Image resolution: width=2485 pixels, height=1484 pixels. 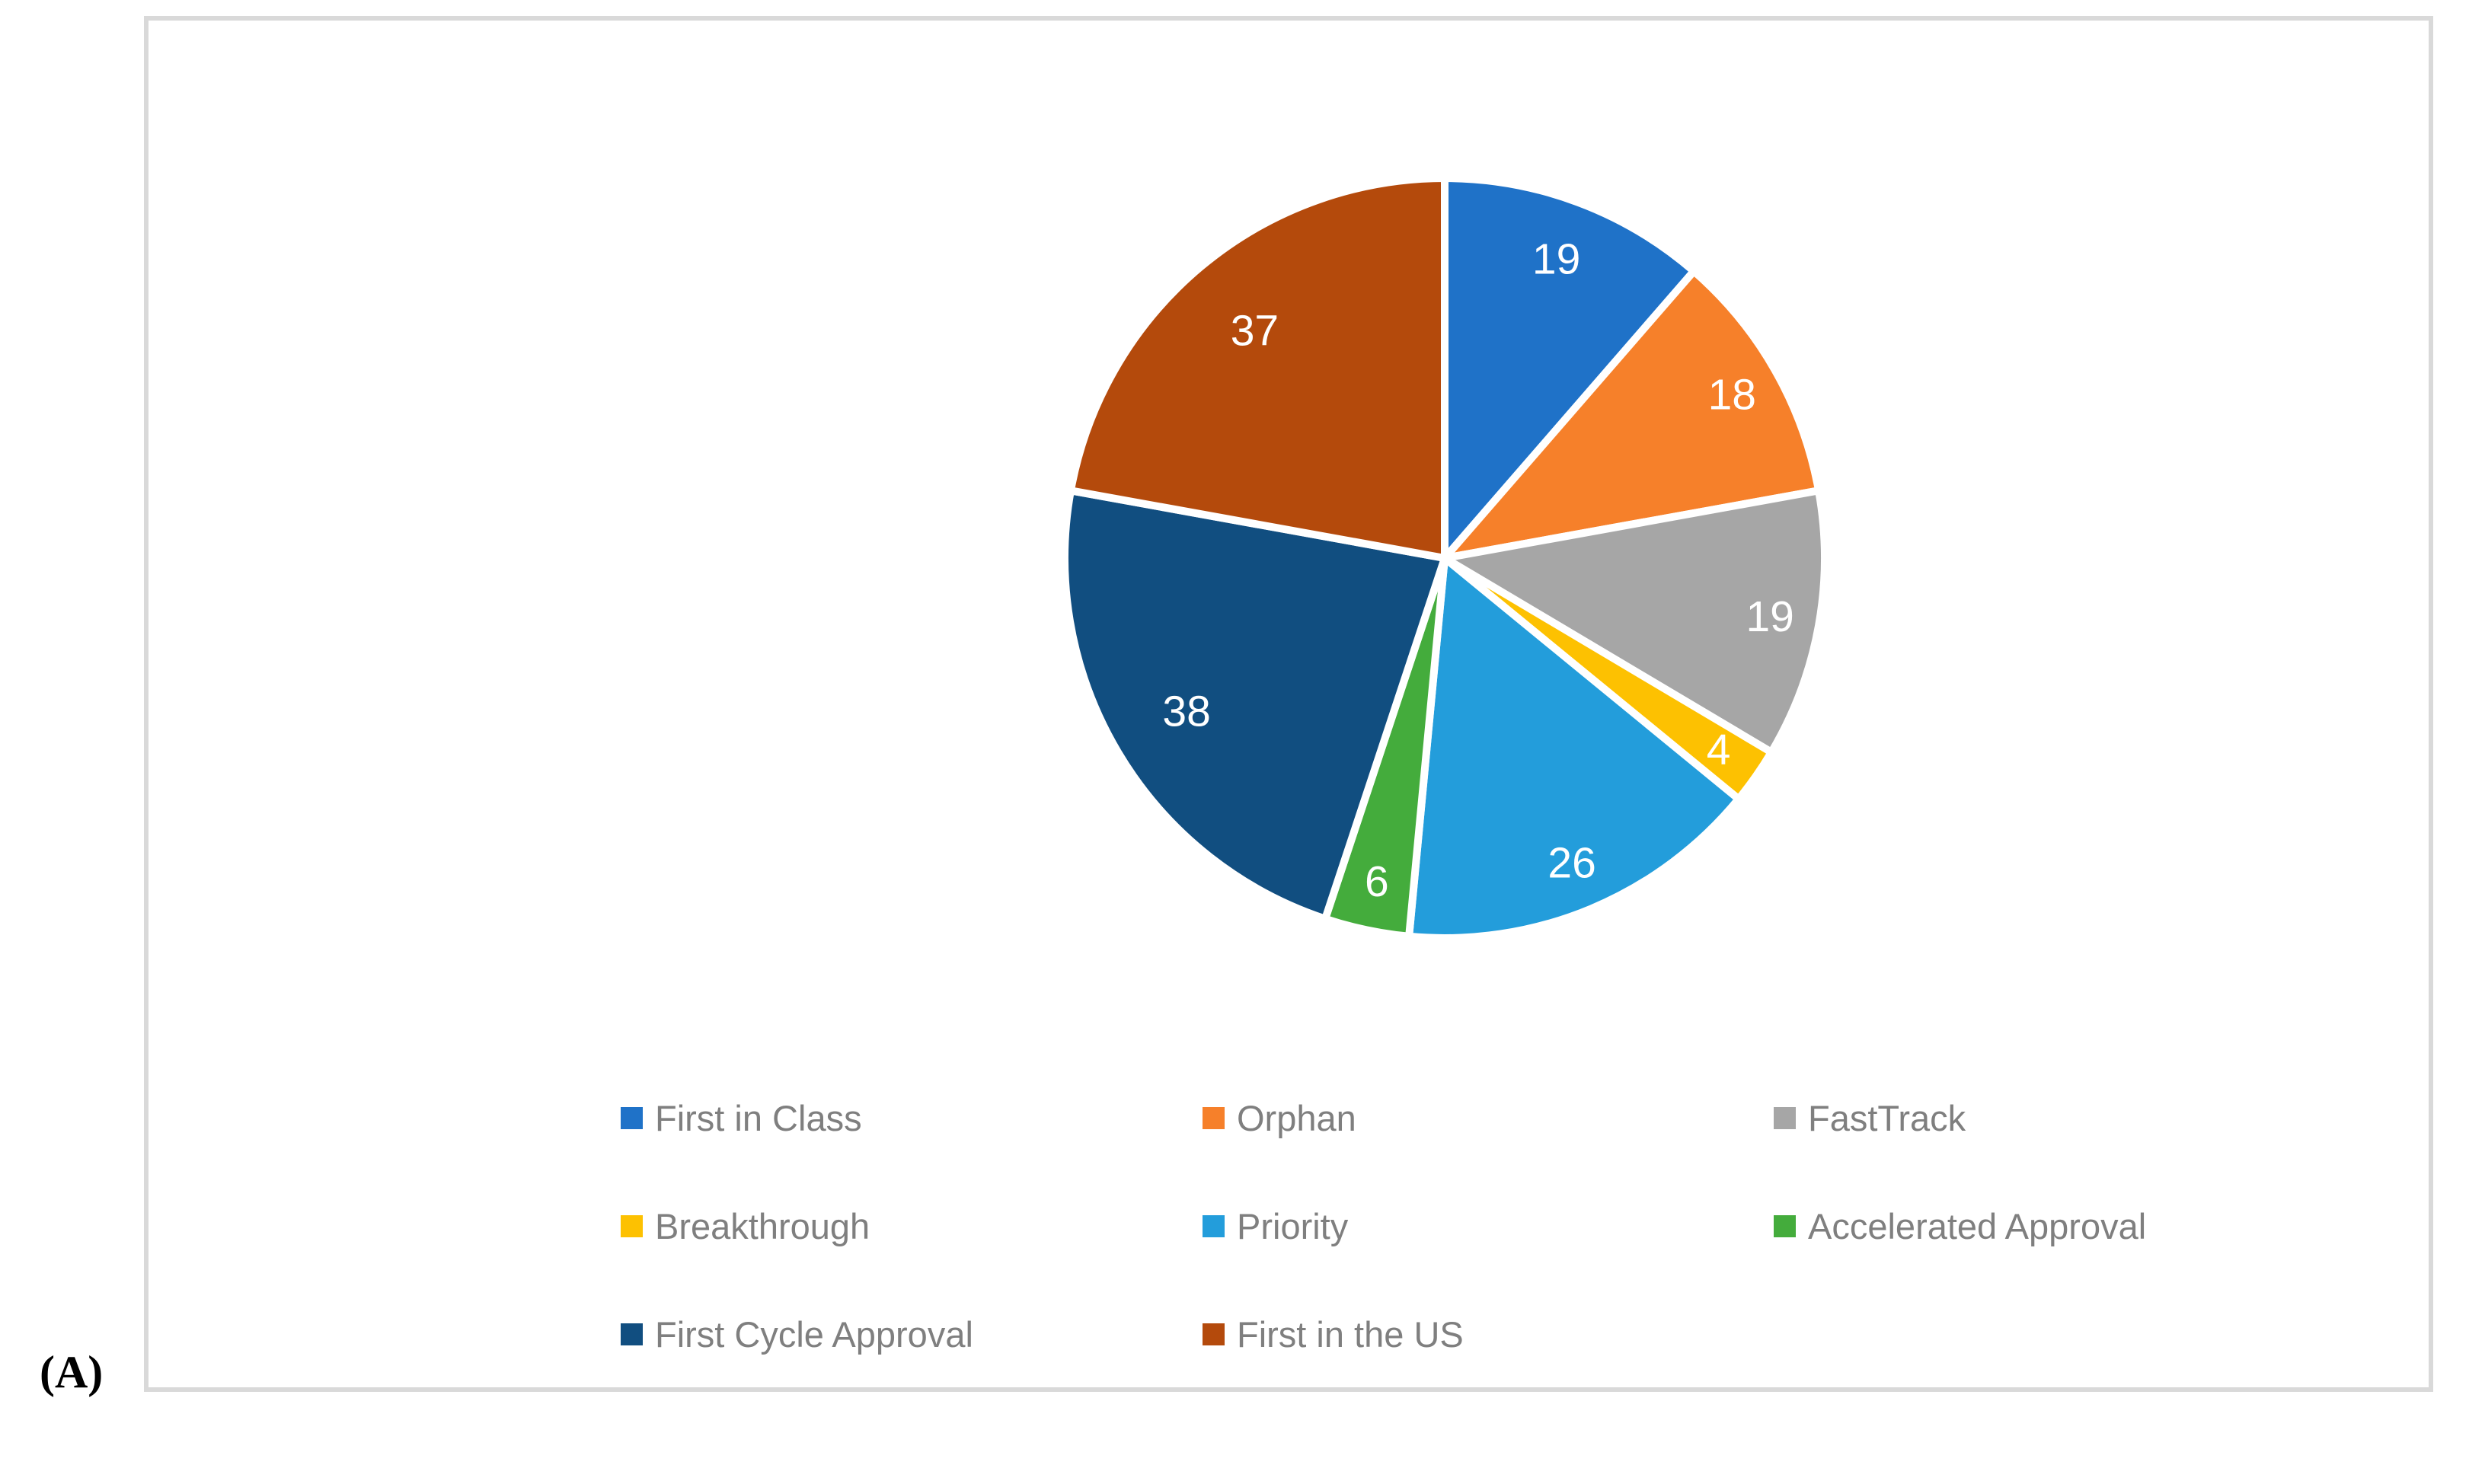 What do you see at coordinates (1635, 621) in the screenshot?
I see `pie-slice-fasttrack` at bounding box center [1635, 621].